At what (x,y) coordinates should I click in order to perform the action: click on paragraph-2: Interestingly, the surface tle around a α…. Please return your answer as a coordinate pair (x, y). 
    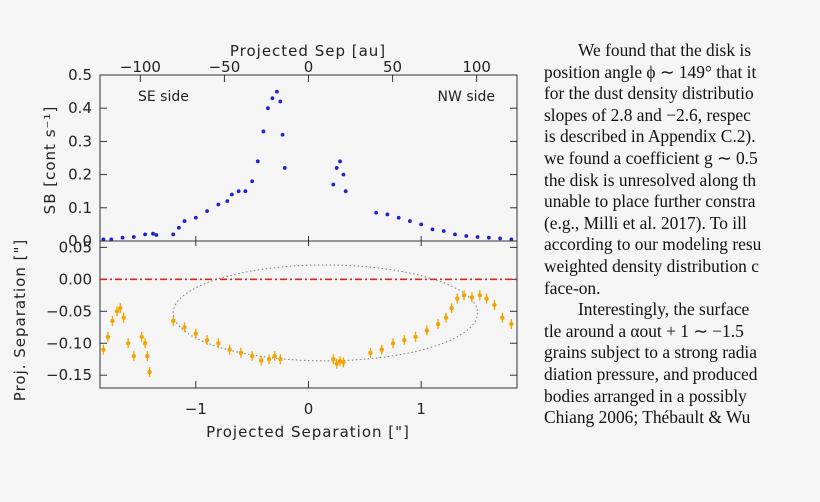
    Looking at the image, I should click on (682, 364).